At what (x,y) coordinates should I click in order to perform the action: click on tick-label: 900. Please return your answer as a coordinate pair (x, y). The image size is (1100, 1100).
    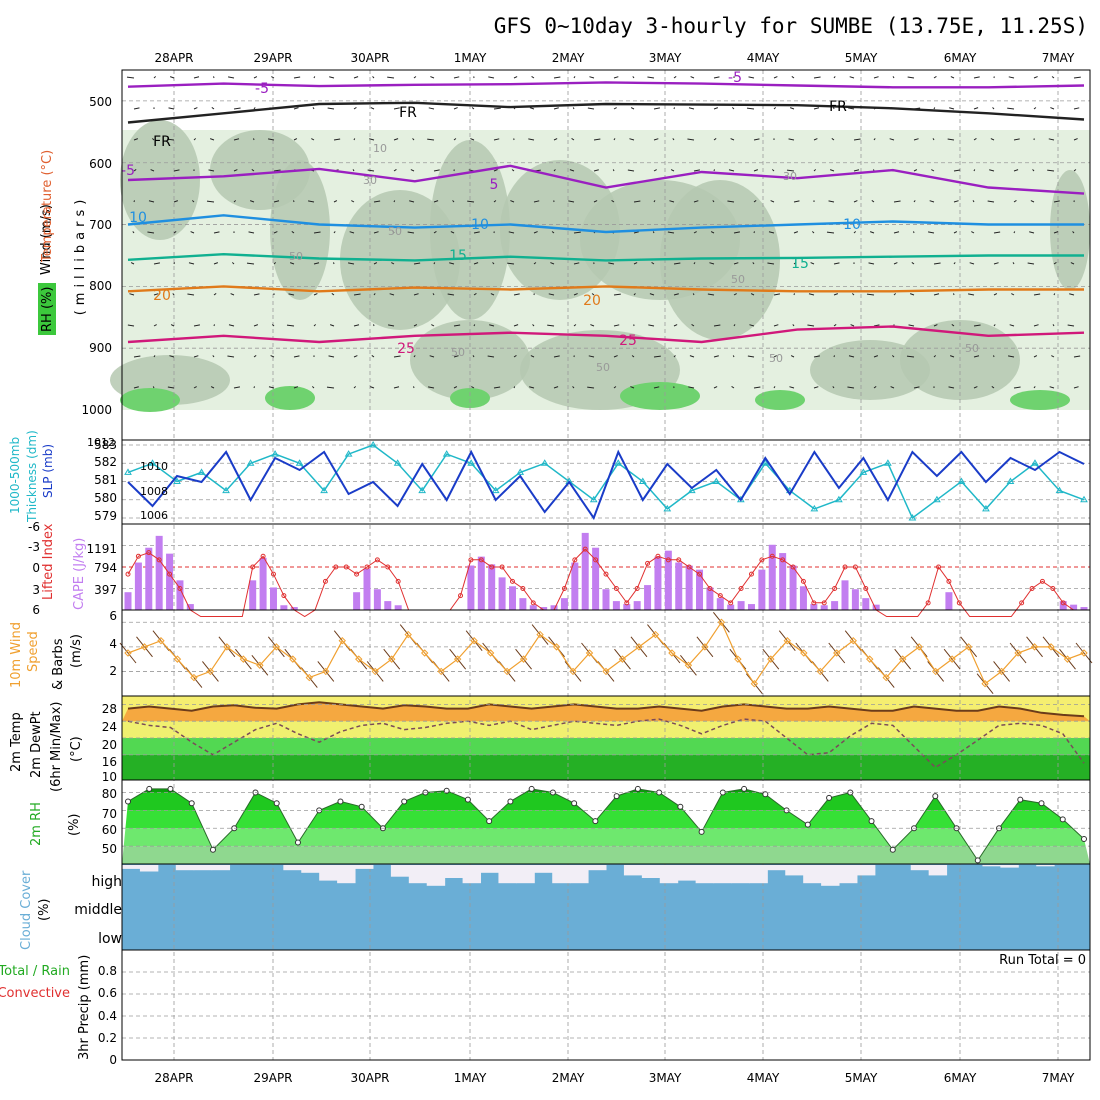
    Looking at the image, I should click on (100, 348).